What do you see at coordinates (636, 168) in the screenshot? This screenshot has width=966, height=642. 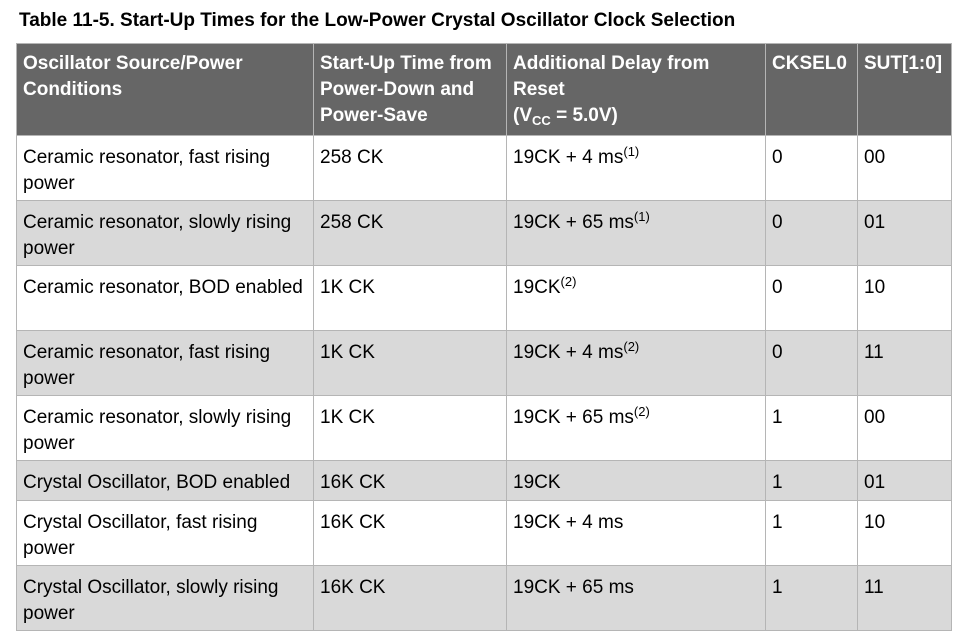 I see `cell-delay: 19CK + 4 ms(1)` at bounding box center [636, 168].